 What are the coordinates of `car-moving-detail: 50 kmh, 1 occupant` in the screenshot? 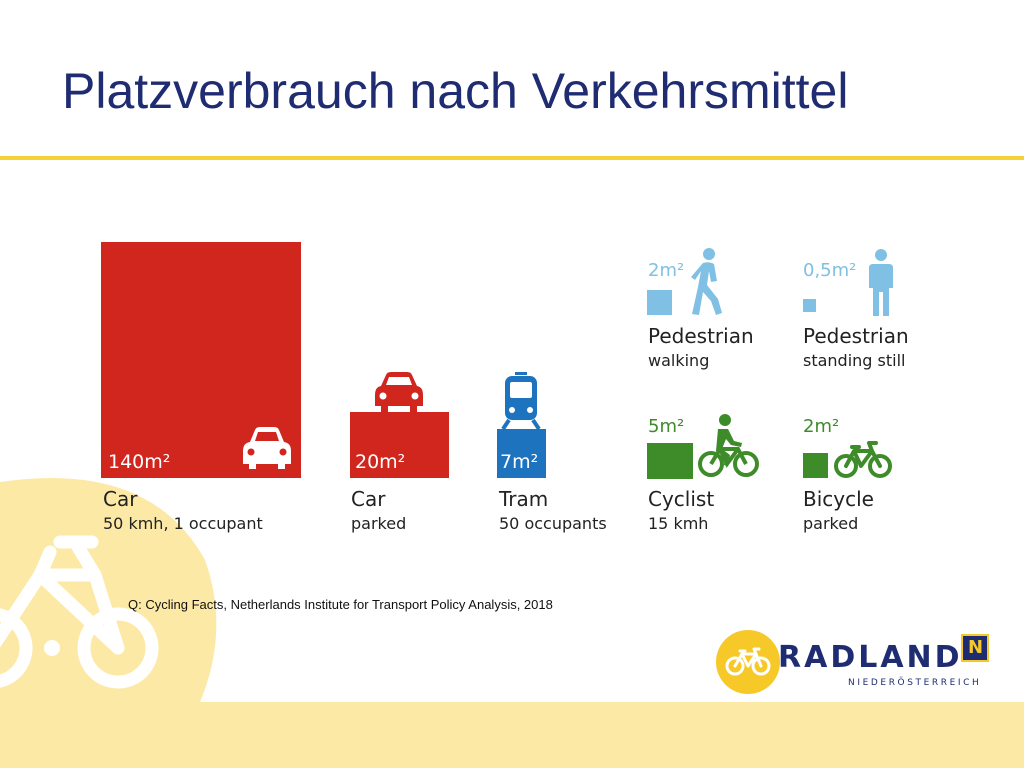 It's located at (183, 523).